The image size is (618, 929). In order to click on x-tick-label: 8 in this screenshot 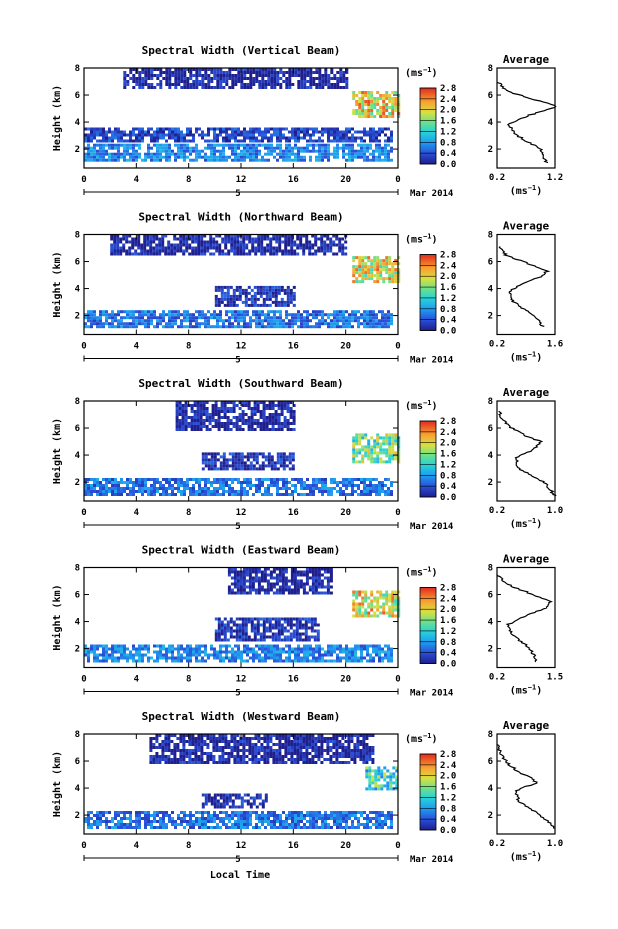, I will do `click(188, 680)`.